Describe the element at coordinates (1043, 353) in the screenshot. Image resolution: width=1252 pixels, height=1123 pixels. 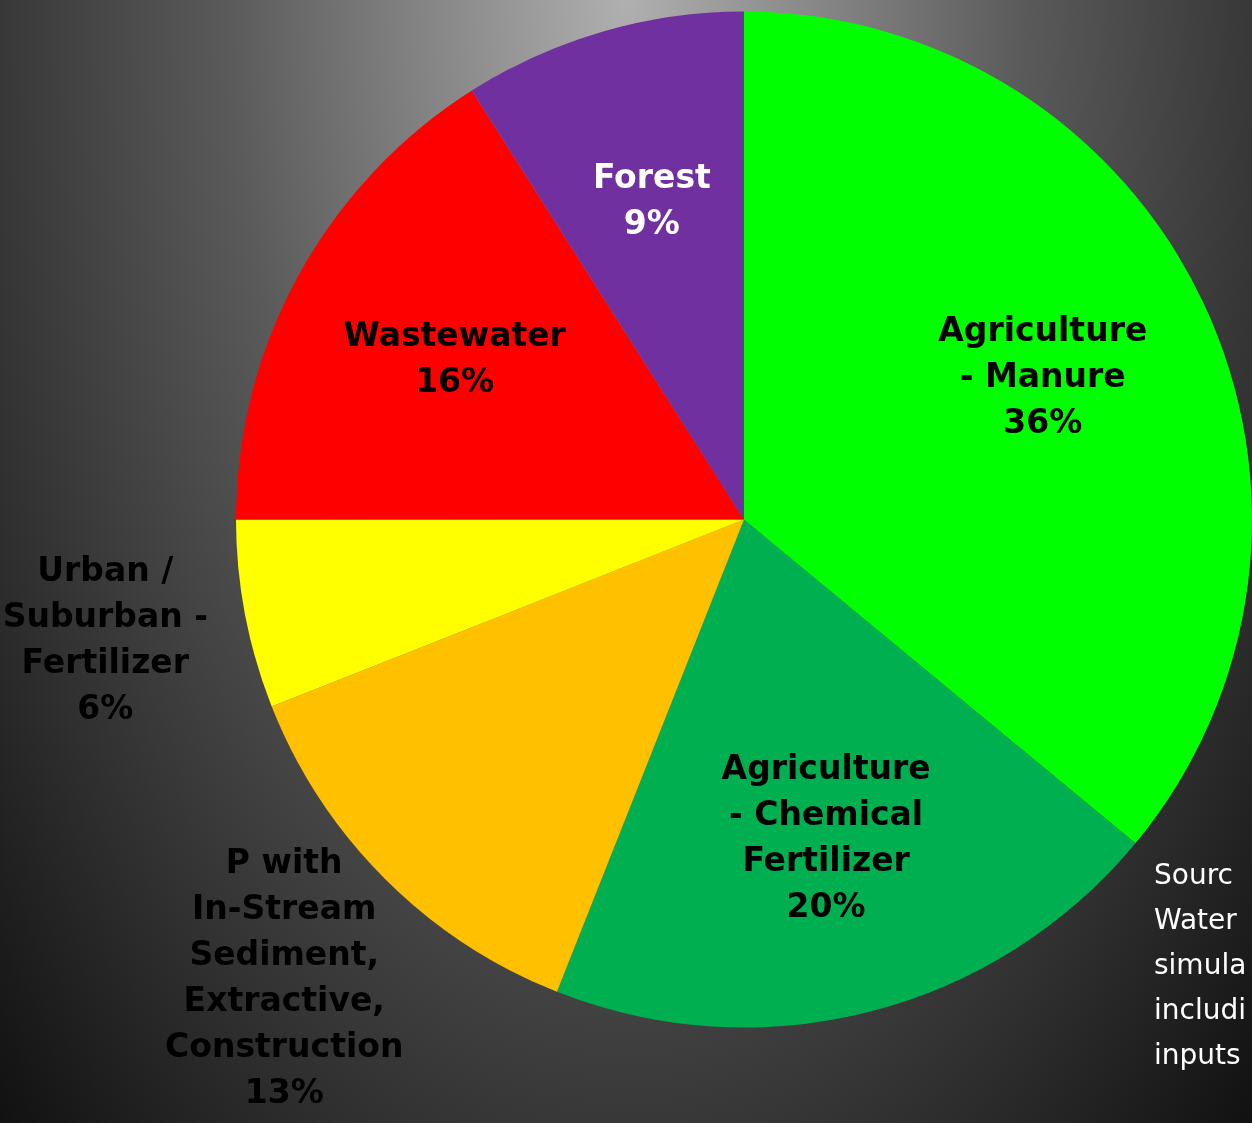
I see `slice-label: Agriculture - Manure` at that location.